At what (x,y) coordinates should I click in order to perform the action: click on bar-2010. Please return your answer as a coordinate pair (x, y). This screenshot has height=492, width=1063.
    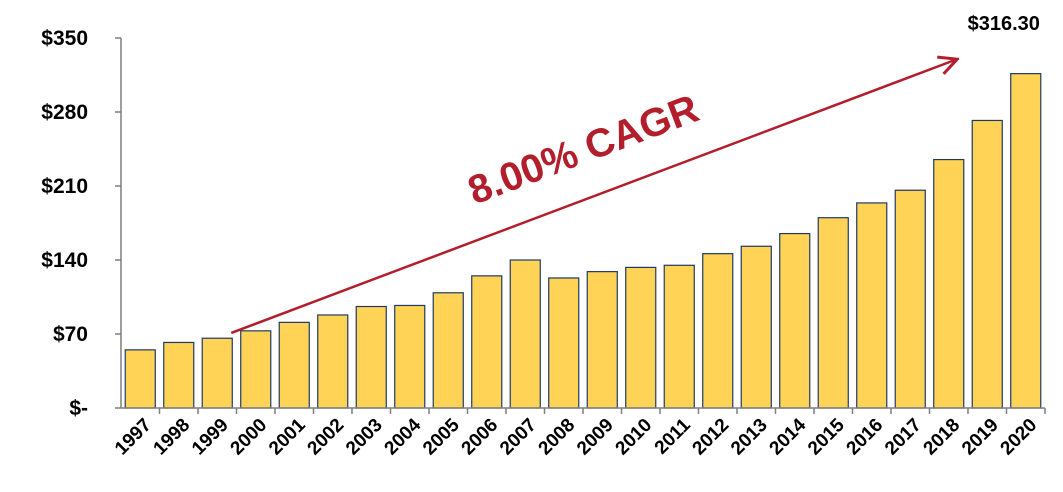
    Looking at the image, I should click on (641, 337).